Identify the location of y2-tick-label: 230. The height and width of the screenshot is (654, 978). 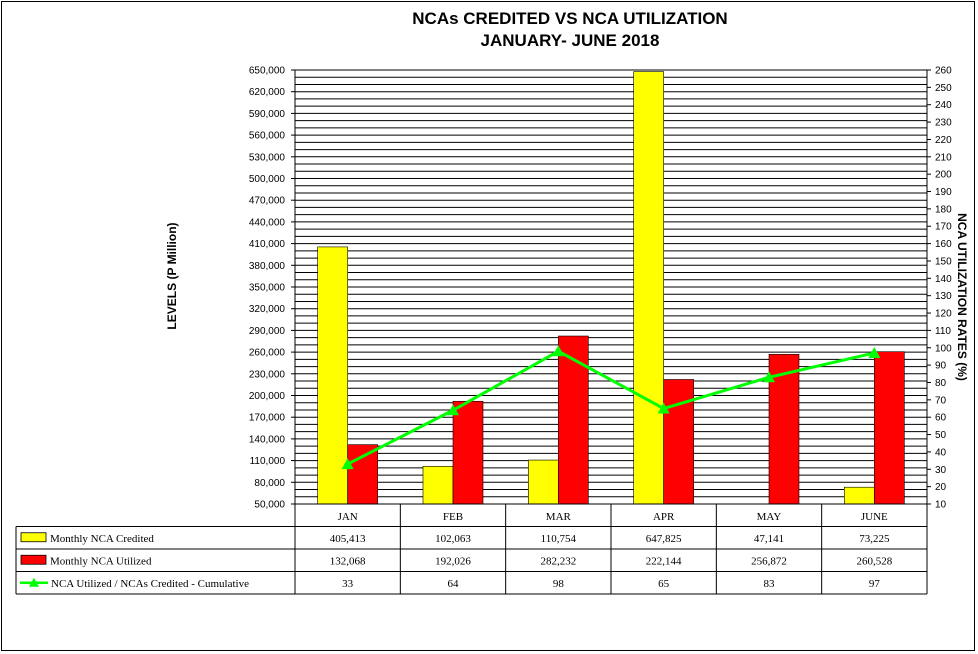
(943, 123).